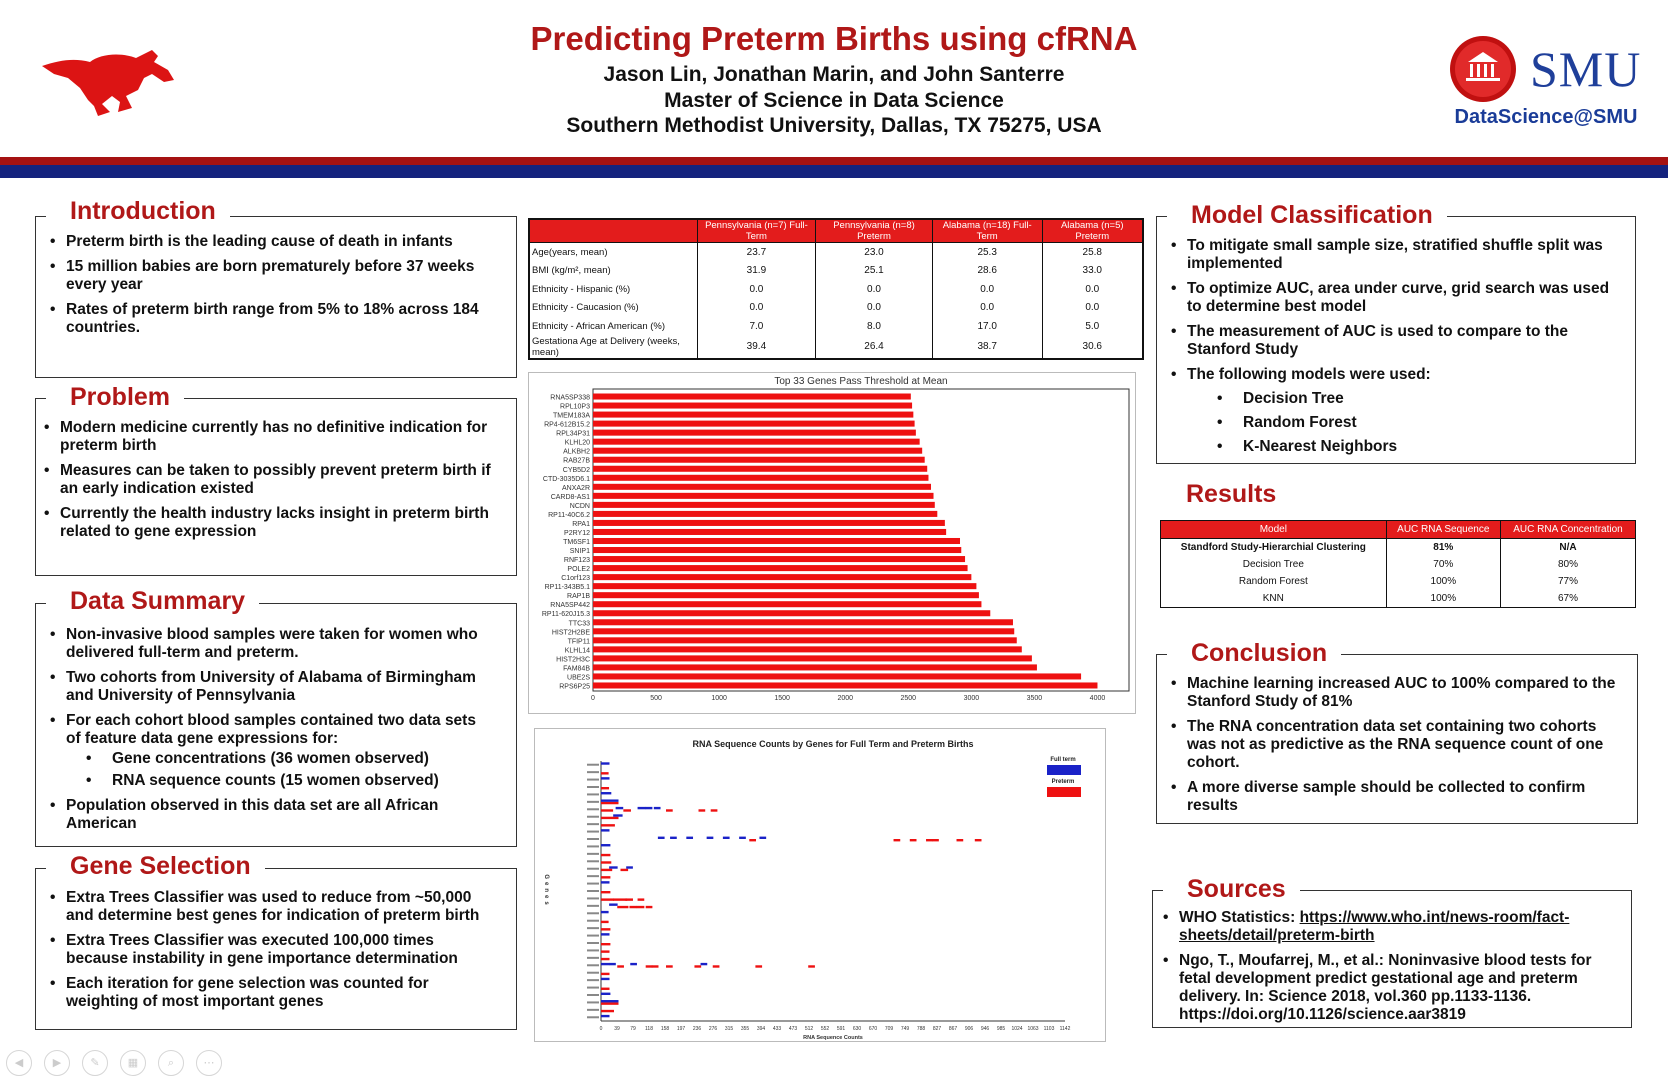 Image resolution: width=1668 pixels, height=1080 pixels. What do you see at coordinates (171, 1063) in the screenshot?
I see `zoom-icon: ⌕` at bounding box center [171, 1063].